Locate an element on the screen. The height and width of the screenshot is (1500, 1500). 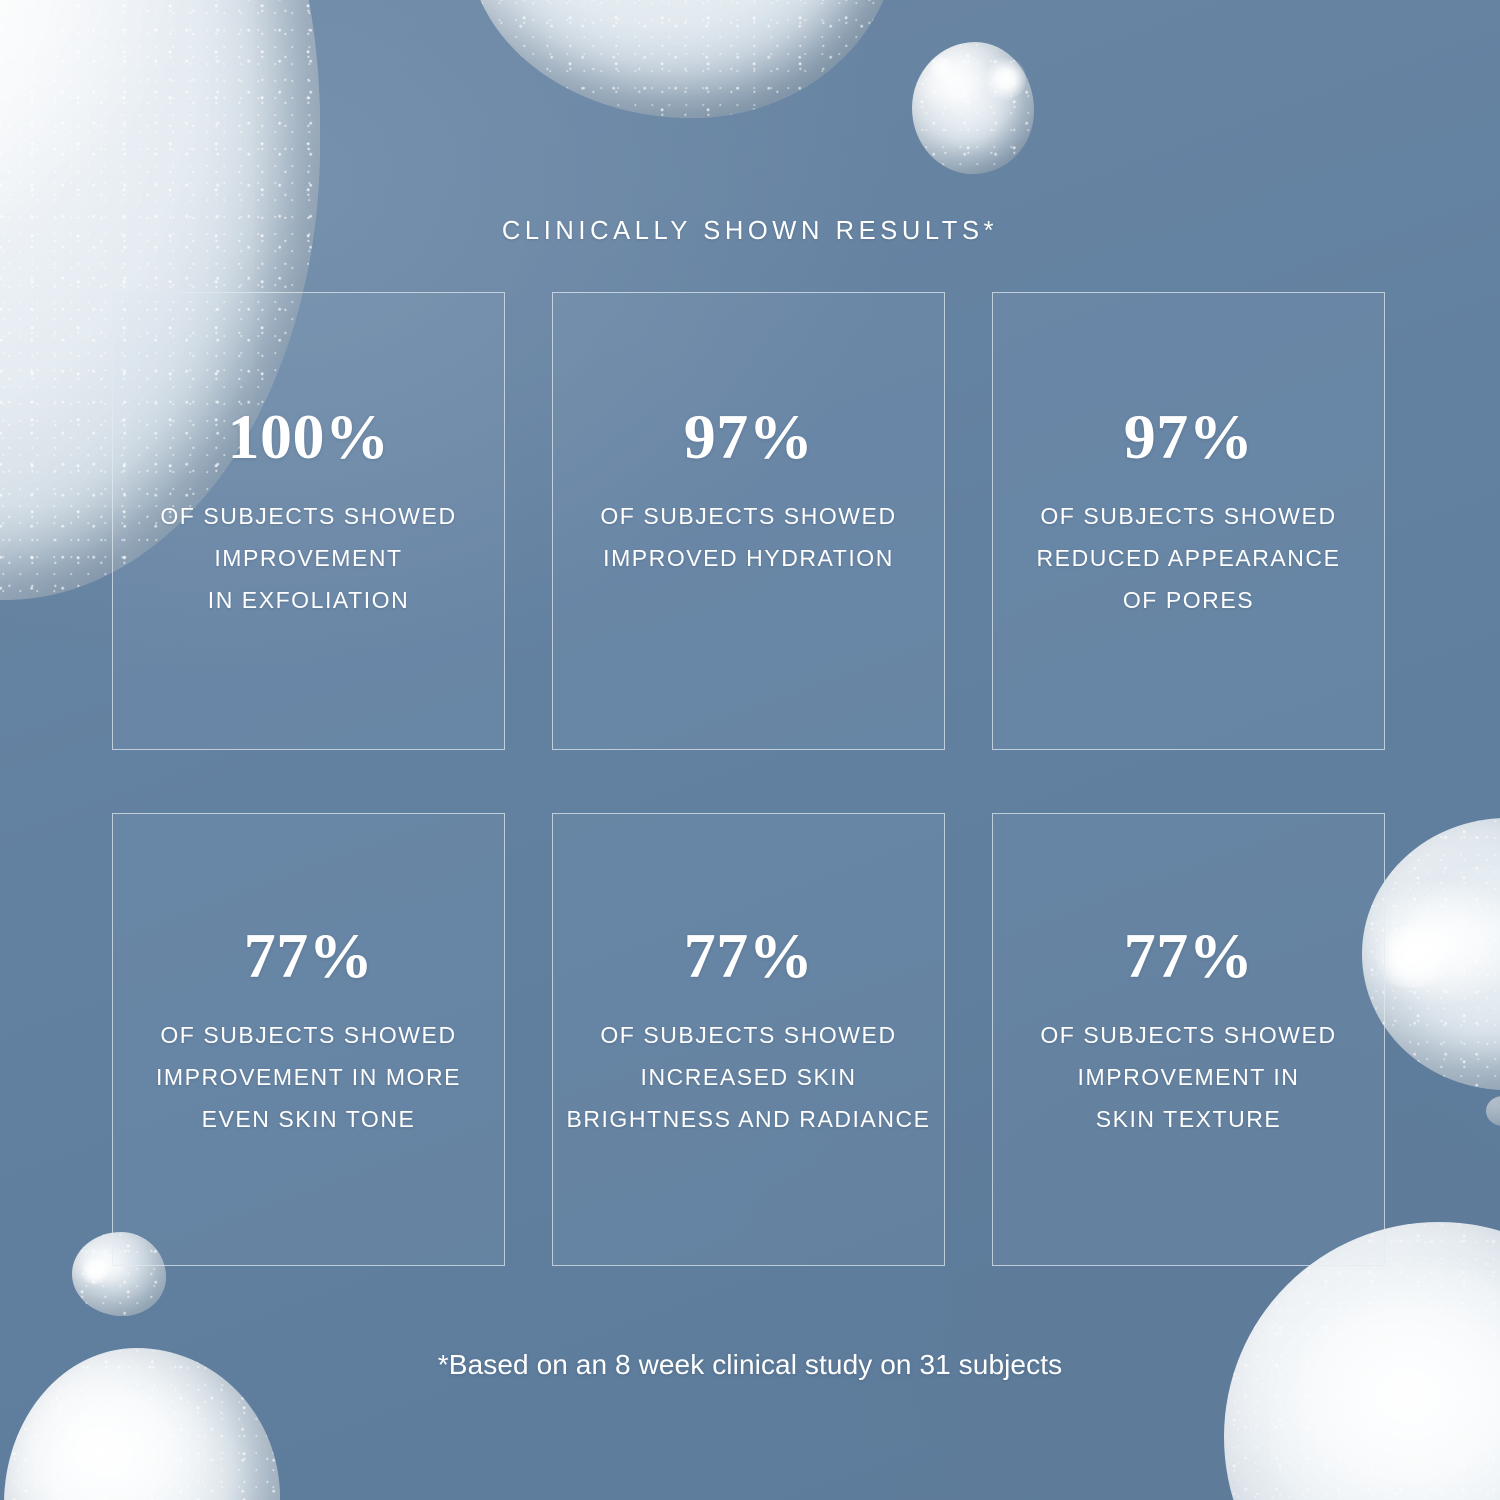
stat-description-line: EVEN SKIN TONE is located at coordinates (308, 1119).